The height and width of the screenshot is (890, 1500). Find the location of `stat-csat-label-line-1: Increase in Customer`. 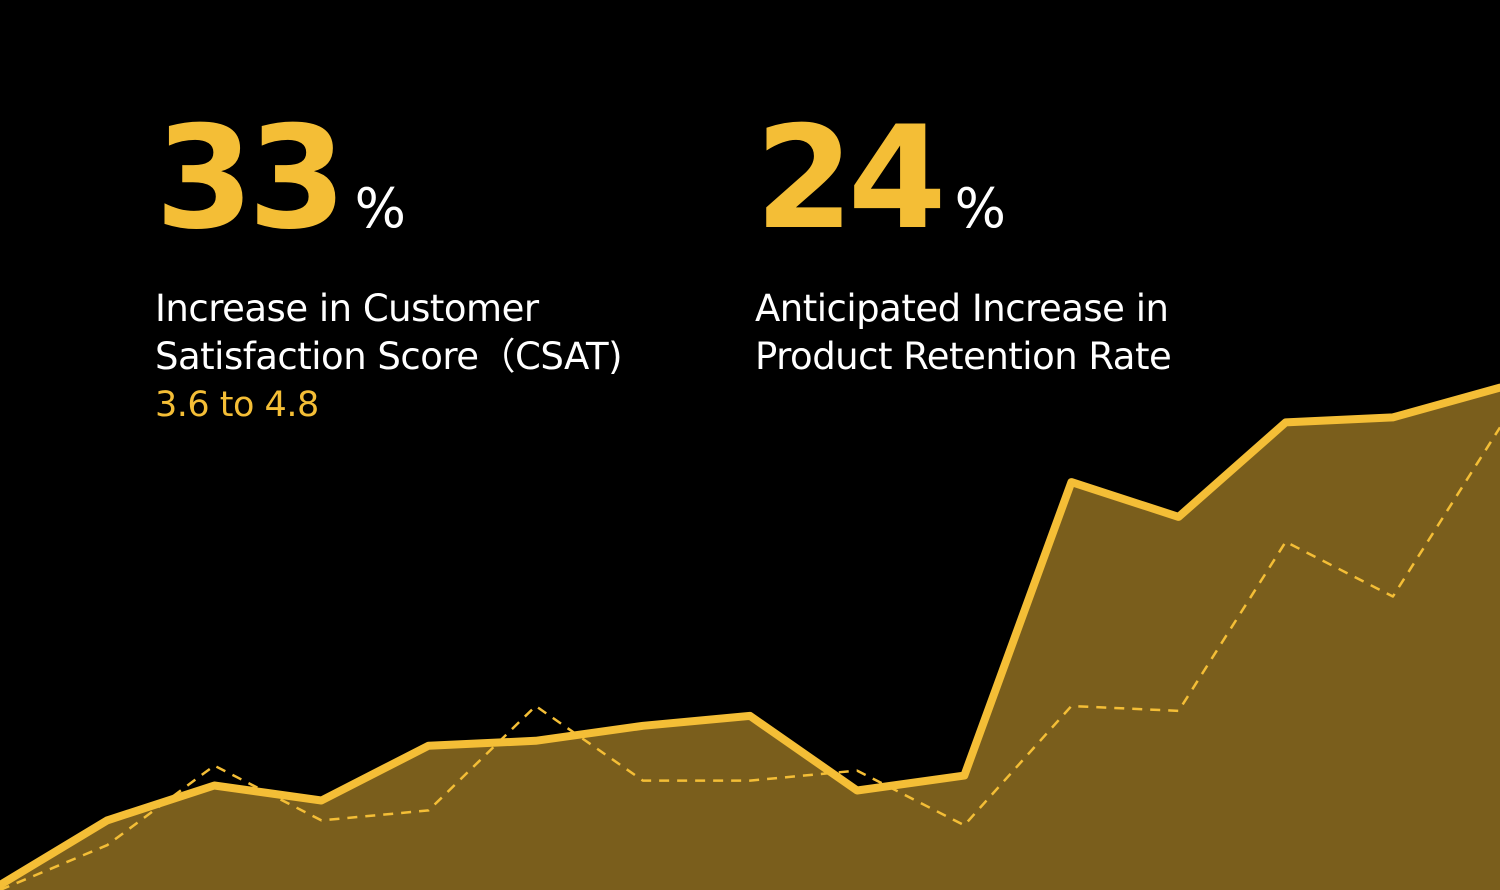

stat-csat-label-line-1: Increase in Customer is located at coordinates (347, 308).